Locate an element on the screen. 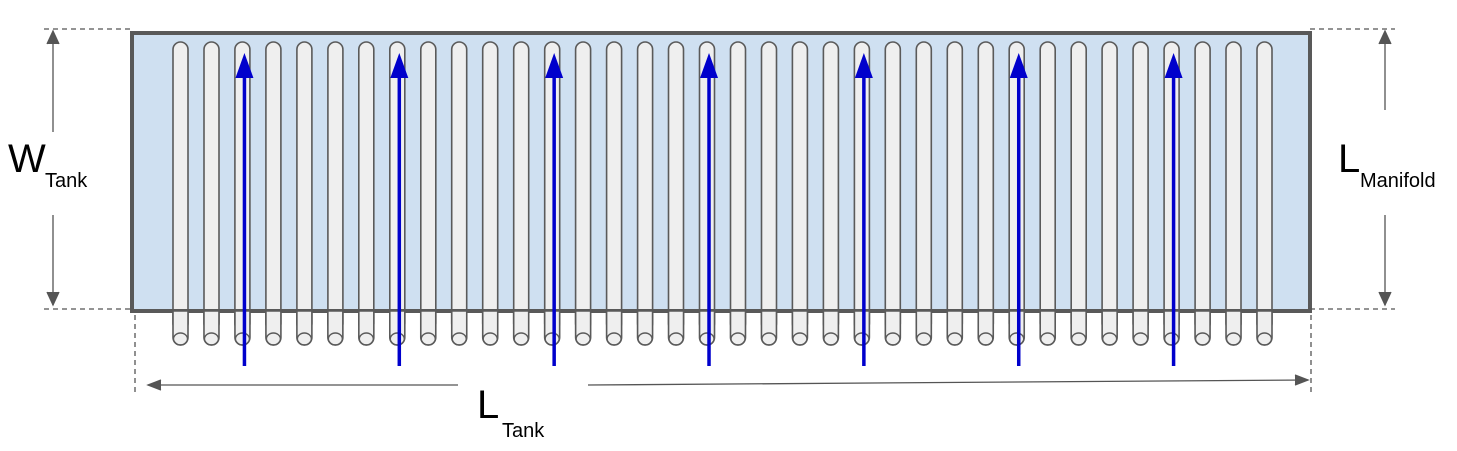  l-tank-label: L Tank is located at coordinates (511, 412).